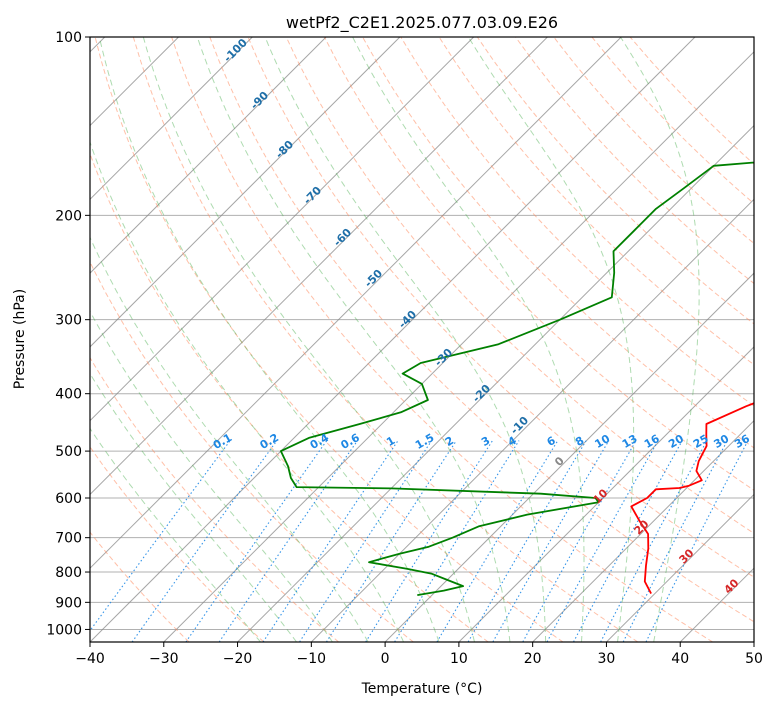 The width and height of the screenshot is (775, 708). I want to click on mixing-ratio-label: 16, so click(652, 441).